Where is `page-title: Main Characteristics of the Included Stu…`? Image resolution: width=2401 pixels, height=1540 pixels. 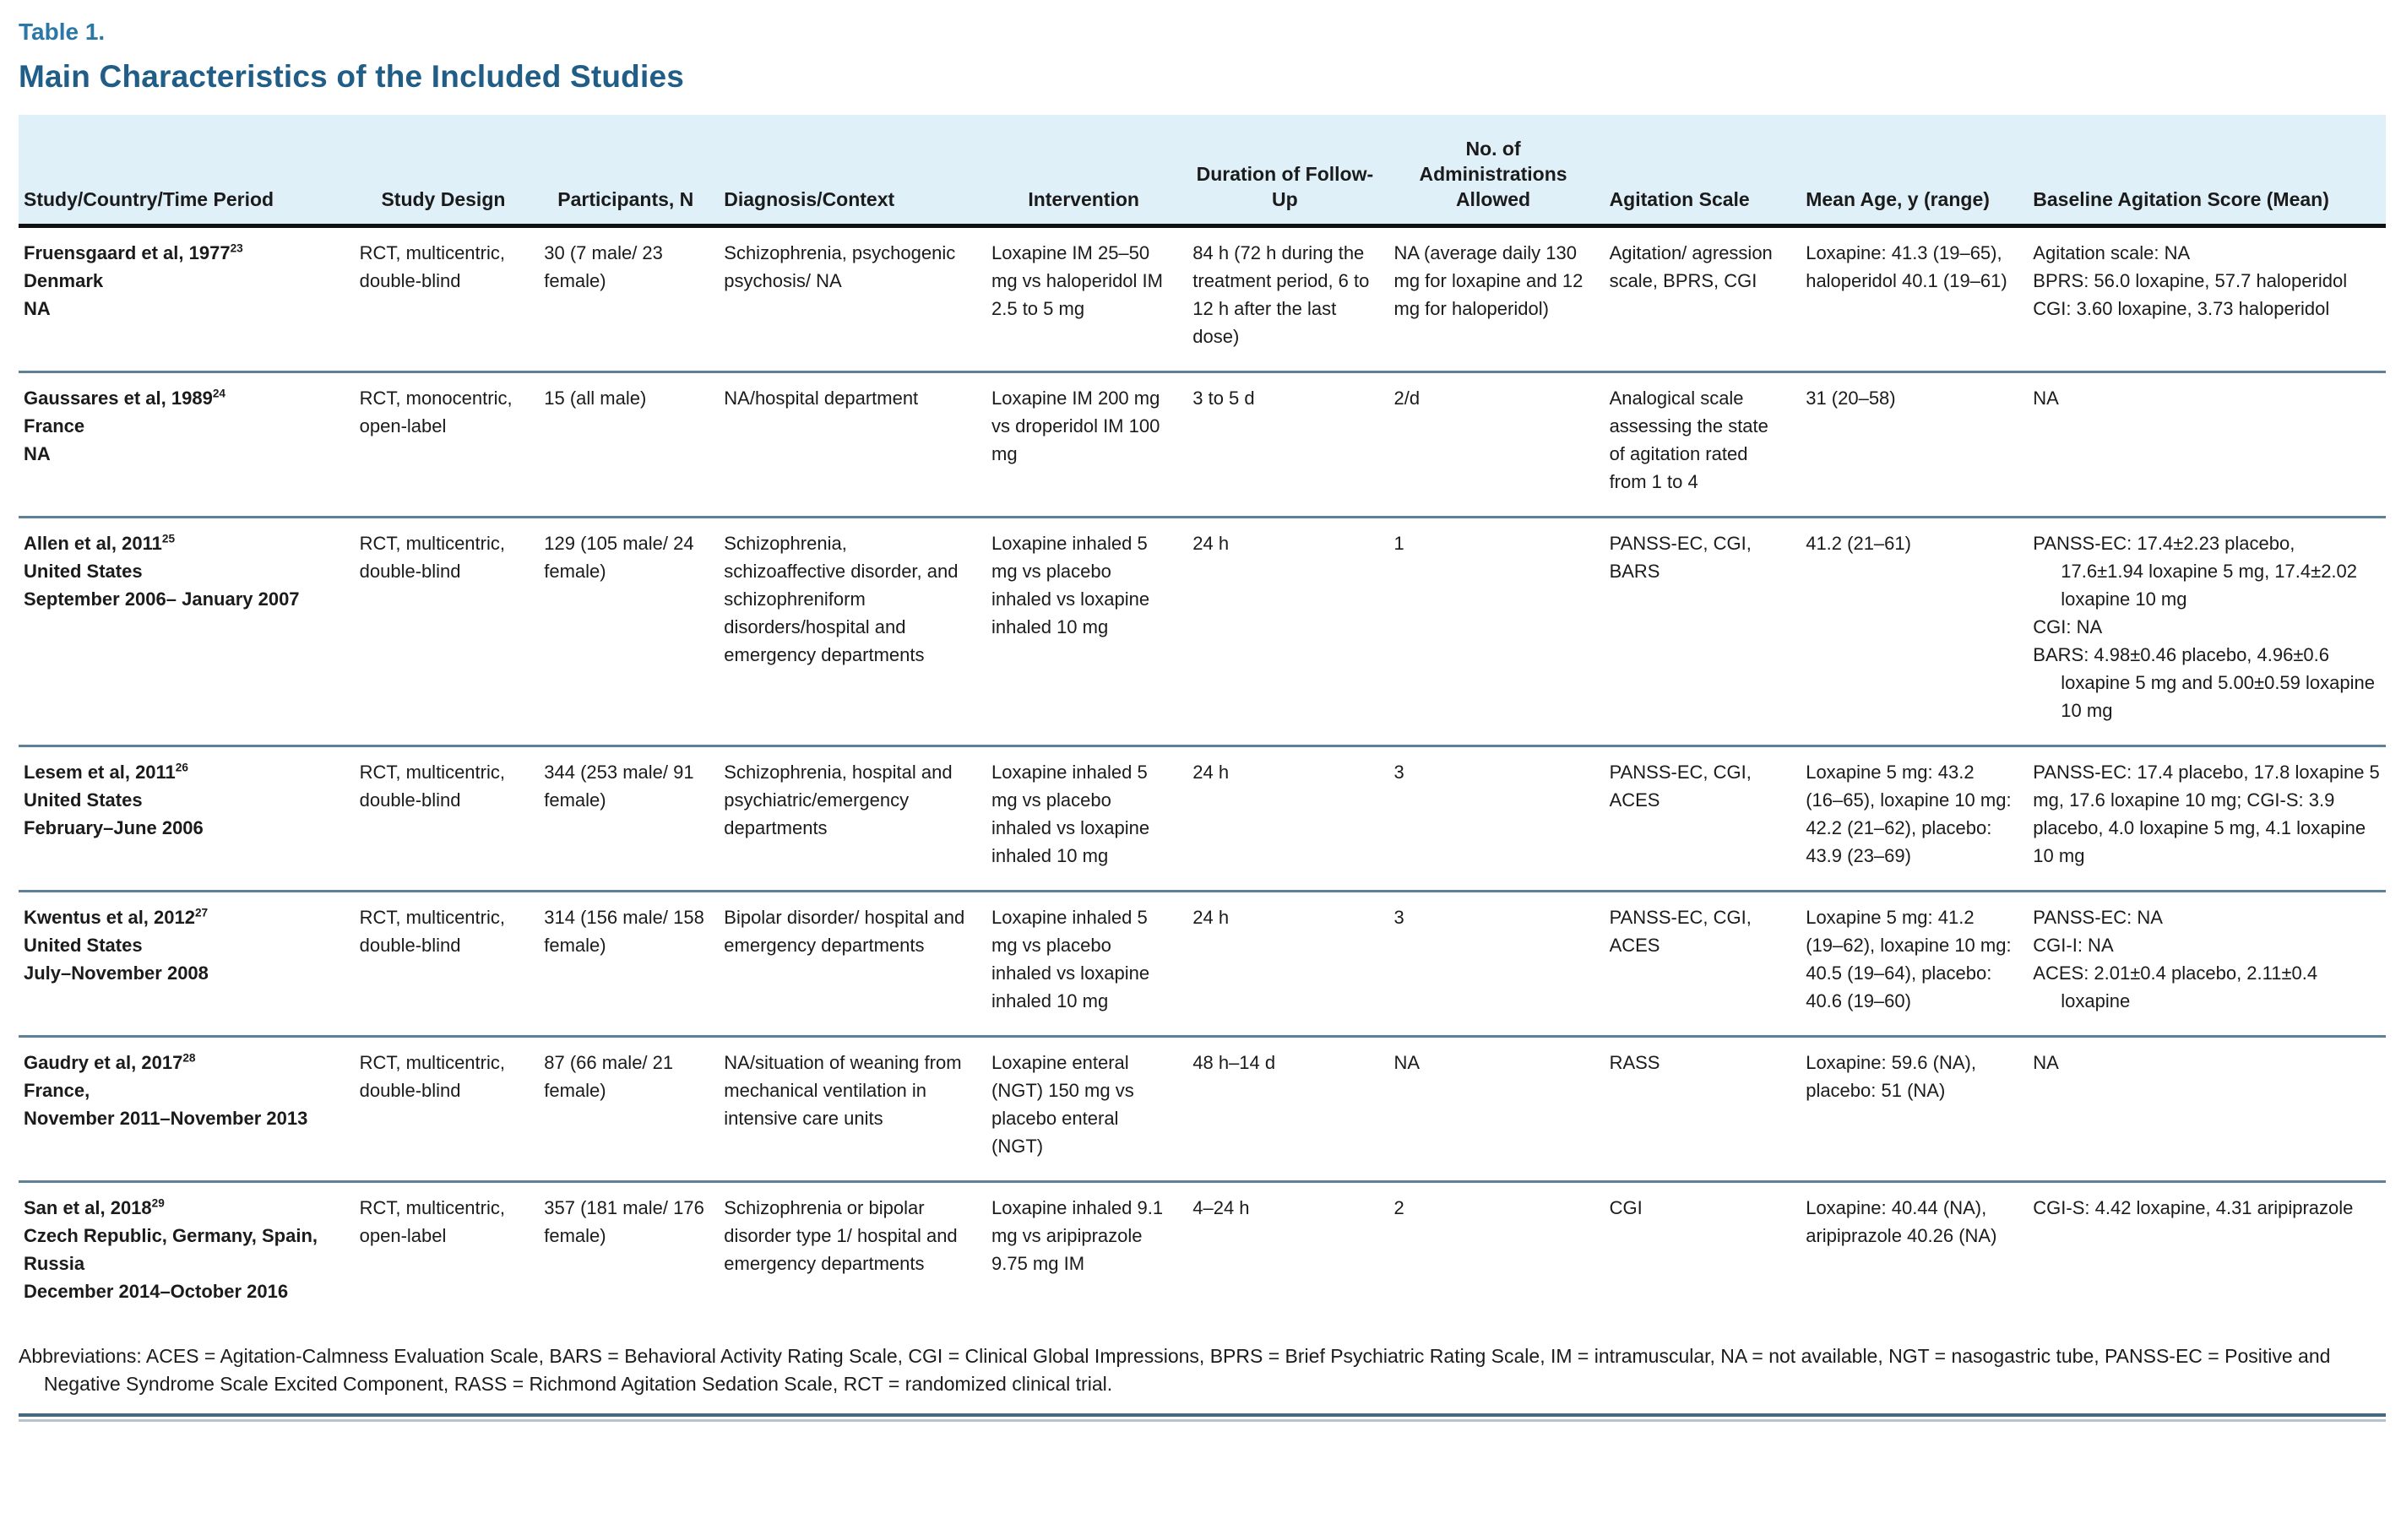
page-title: Main Characteristics of the Included Stu… is located at coordinates (352, 76).